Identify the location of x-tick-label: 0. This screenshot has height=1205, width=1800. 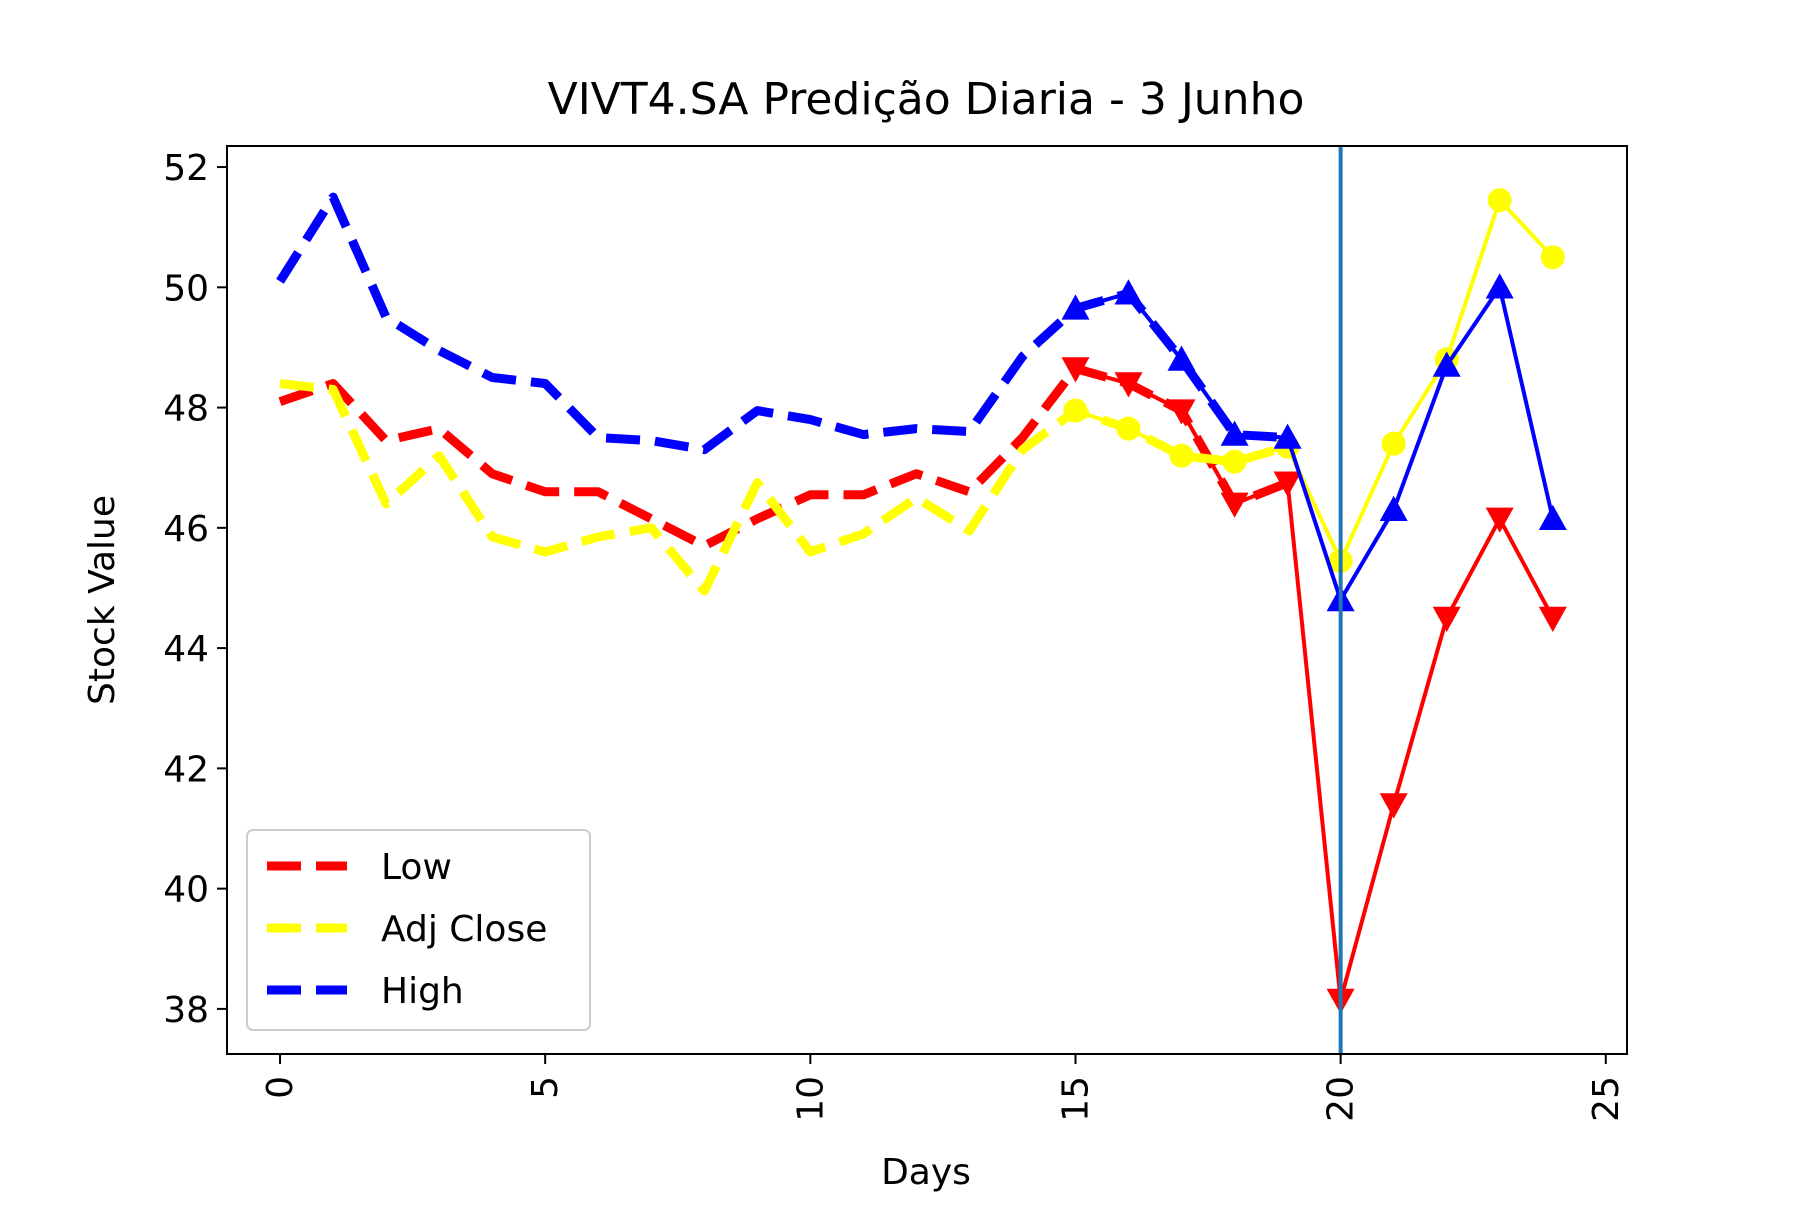
(280, 1087).